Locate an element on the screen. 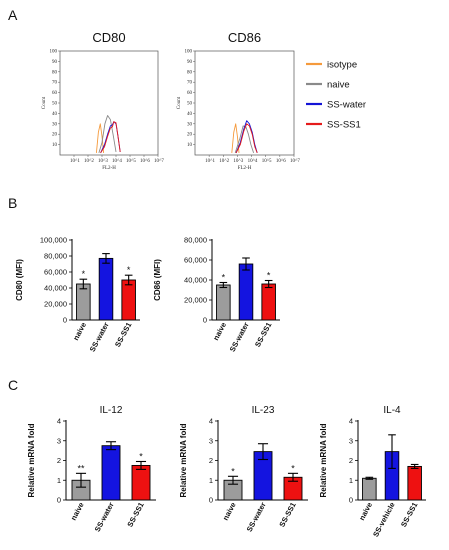  series-line-ss-ss1 is located at coordinates (110, 137).